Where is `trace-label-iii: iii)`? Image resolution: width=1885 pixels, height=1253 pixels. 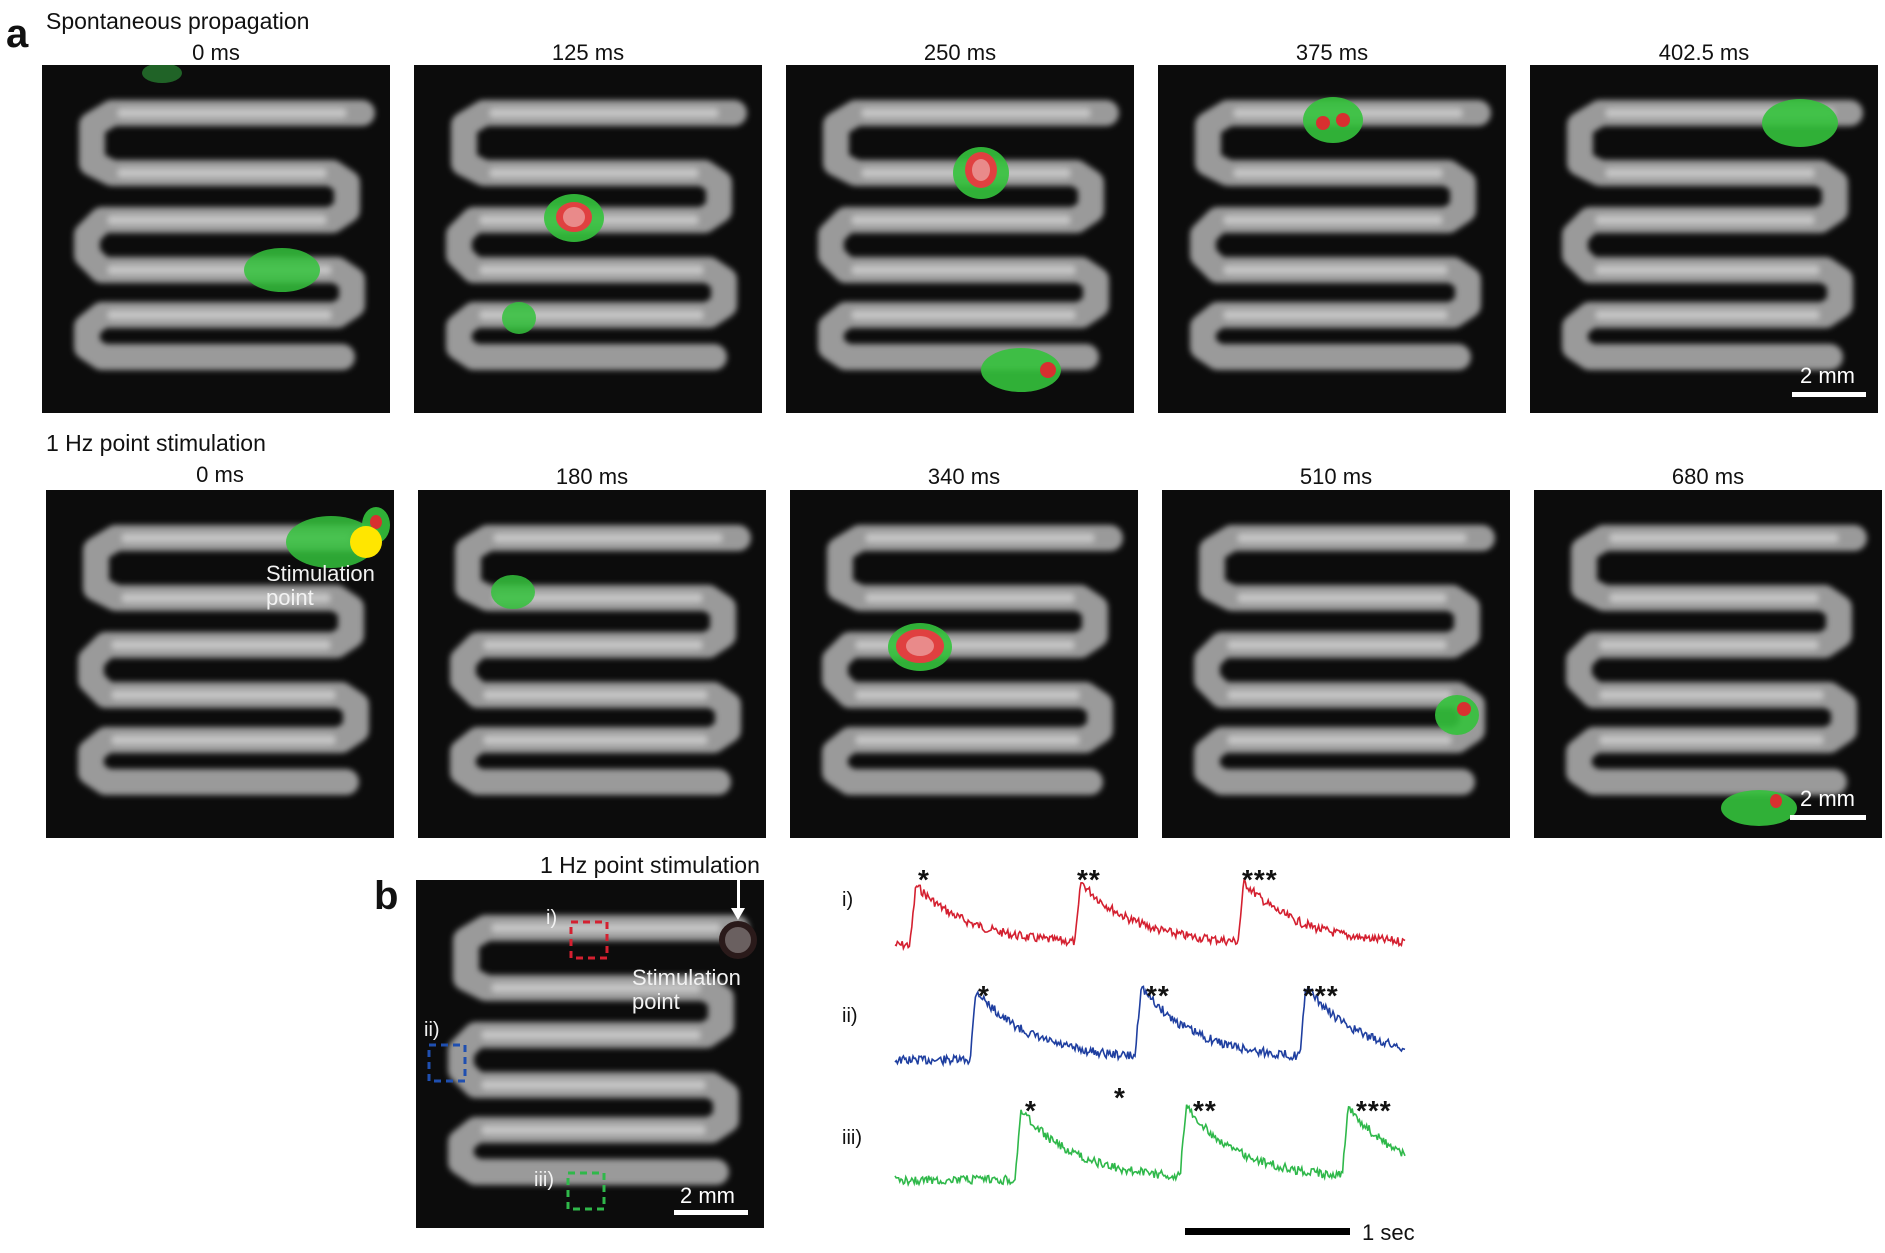 trace-label-iii: iii) is located at coordinates (852, 1138).